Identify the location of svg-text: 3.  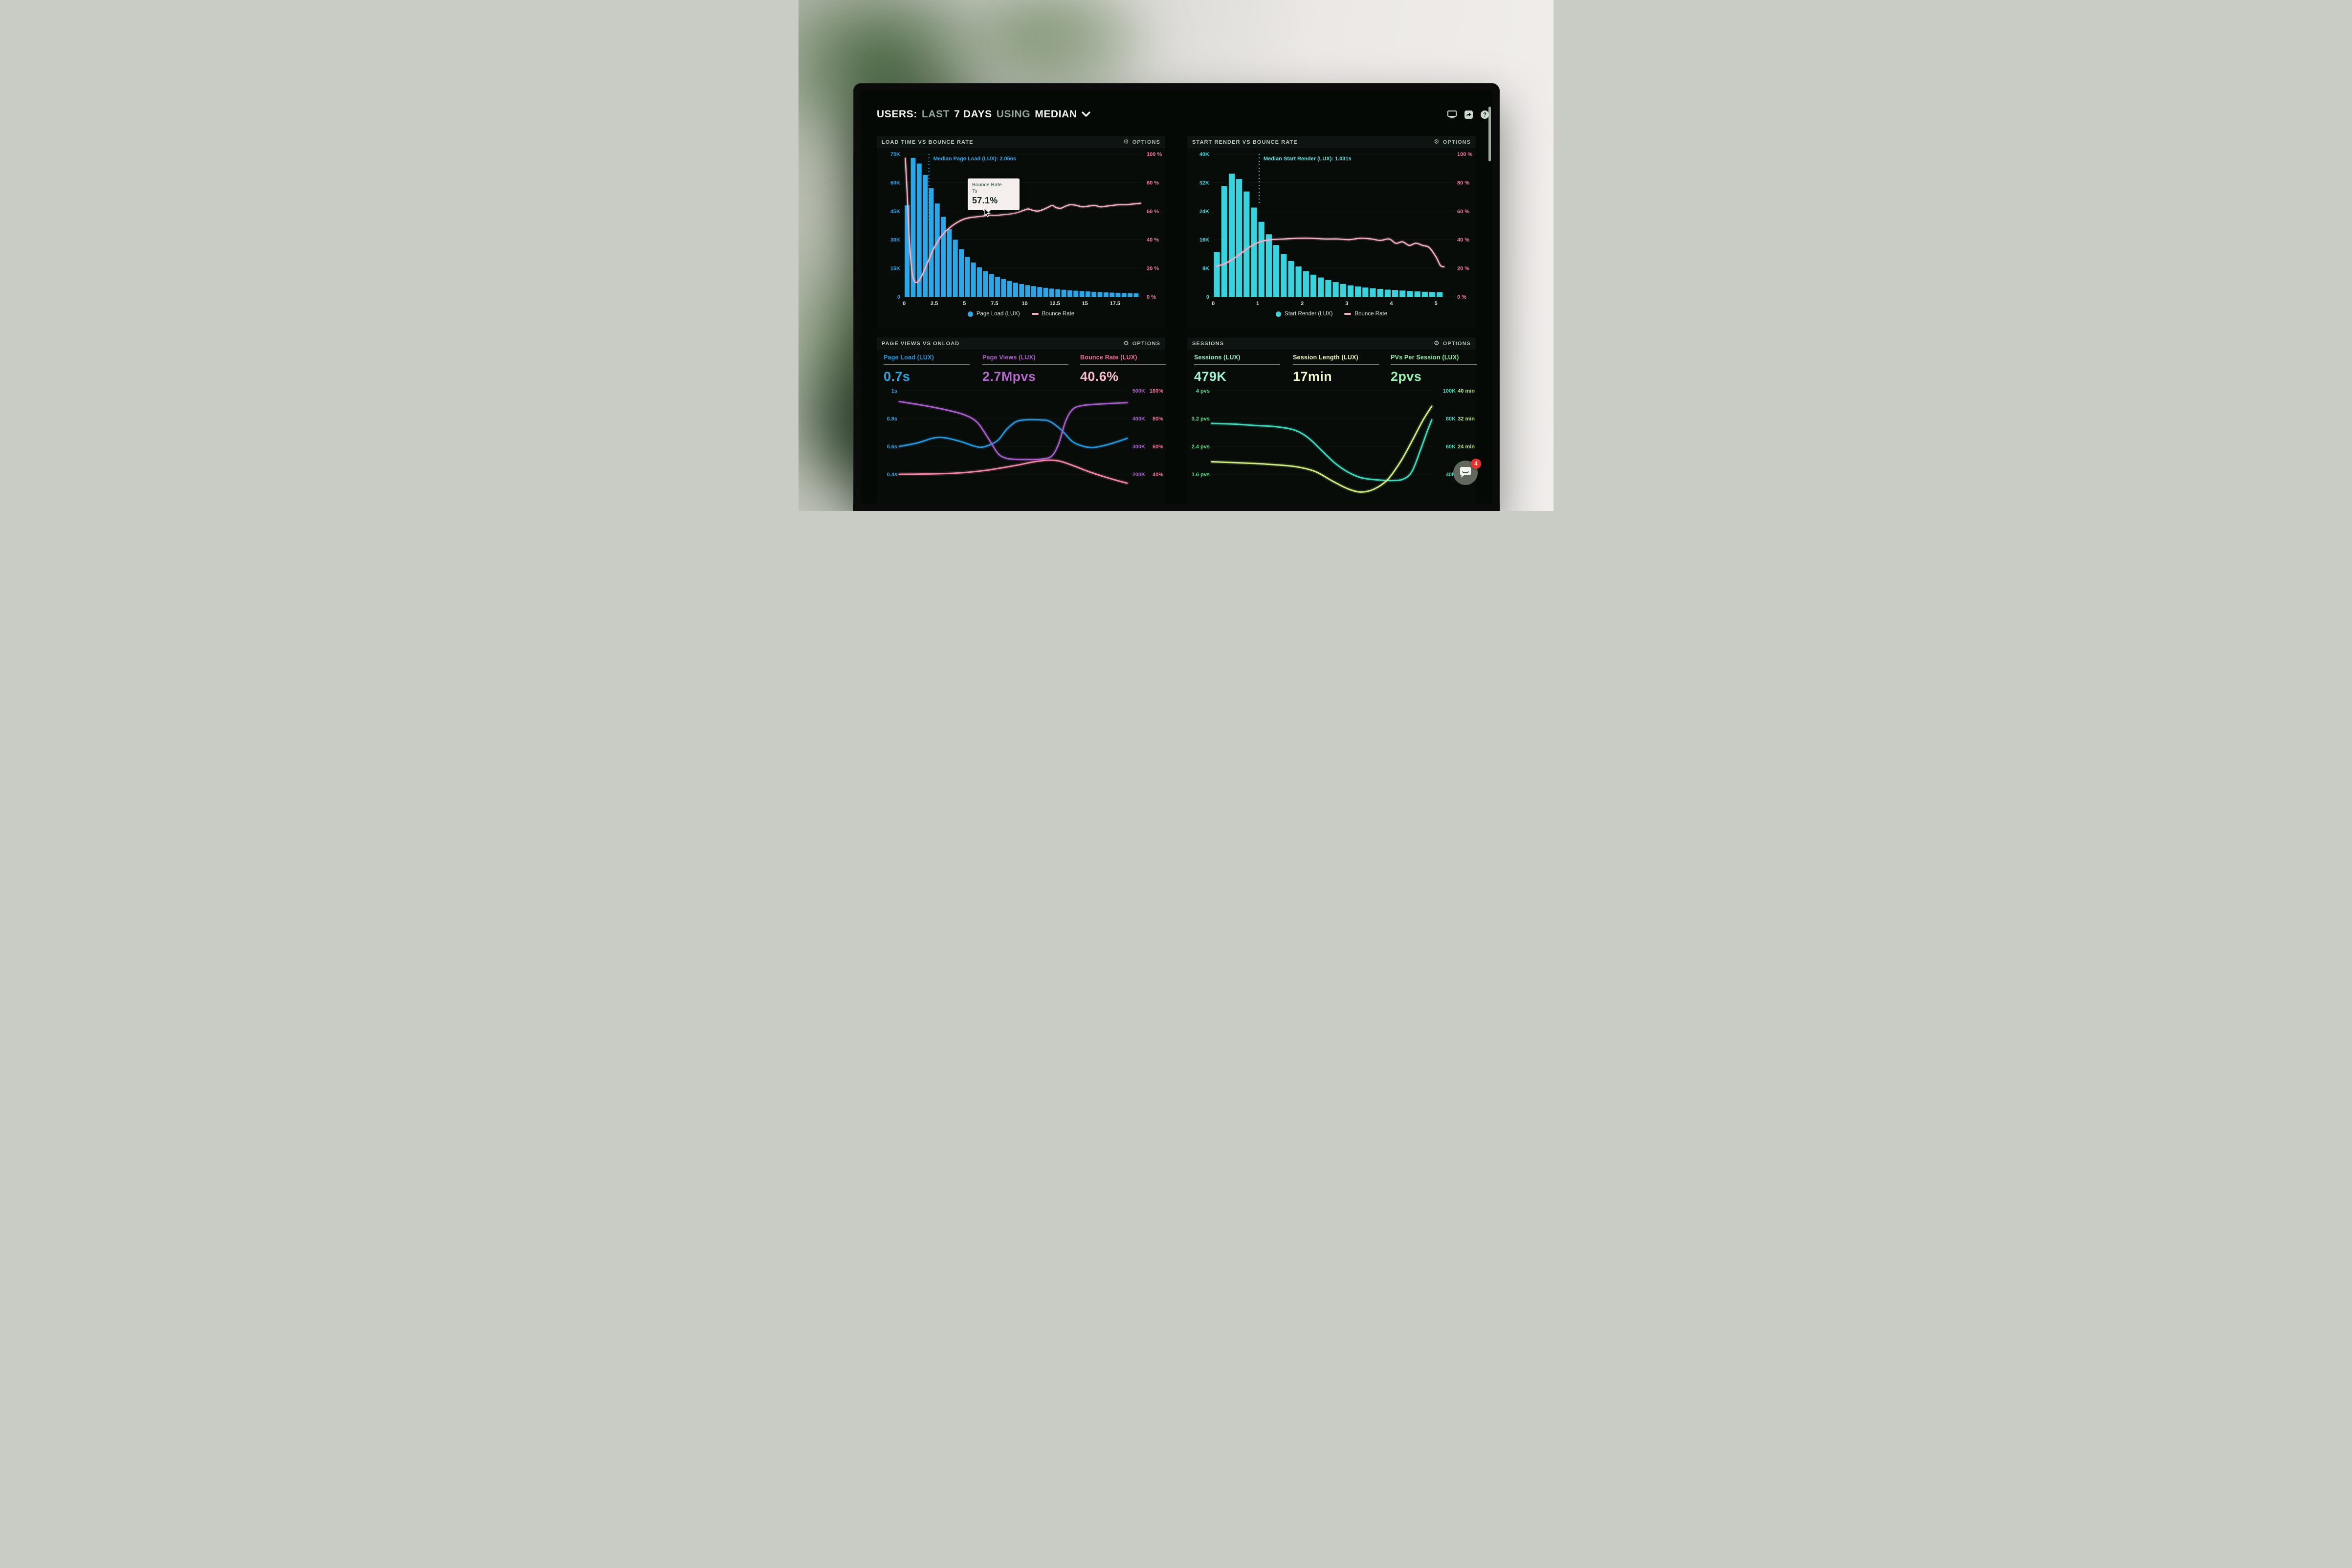
(1347, 304).